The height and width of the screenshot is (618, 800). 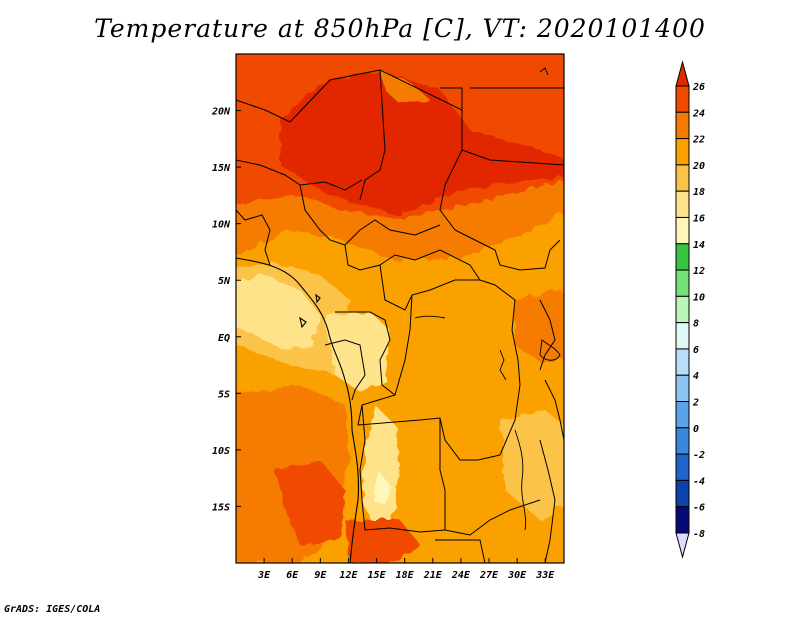 What do you see at coordinates (224, 338) in the screenshot?
I see `lat-tick-label: EQ` at bounding box center [224, 338].